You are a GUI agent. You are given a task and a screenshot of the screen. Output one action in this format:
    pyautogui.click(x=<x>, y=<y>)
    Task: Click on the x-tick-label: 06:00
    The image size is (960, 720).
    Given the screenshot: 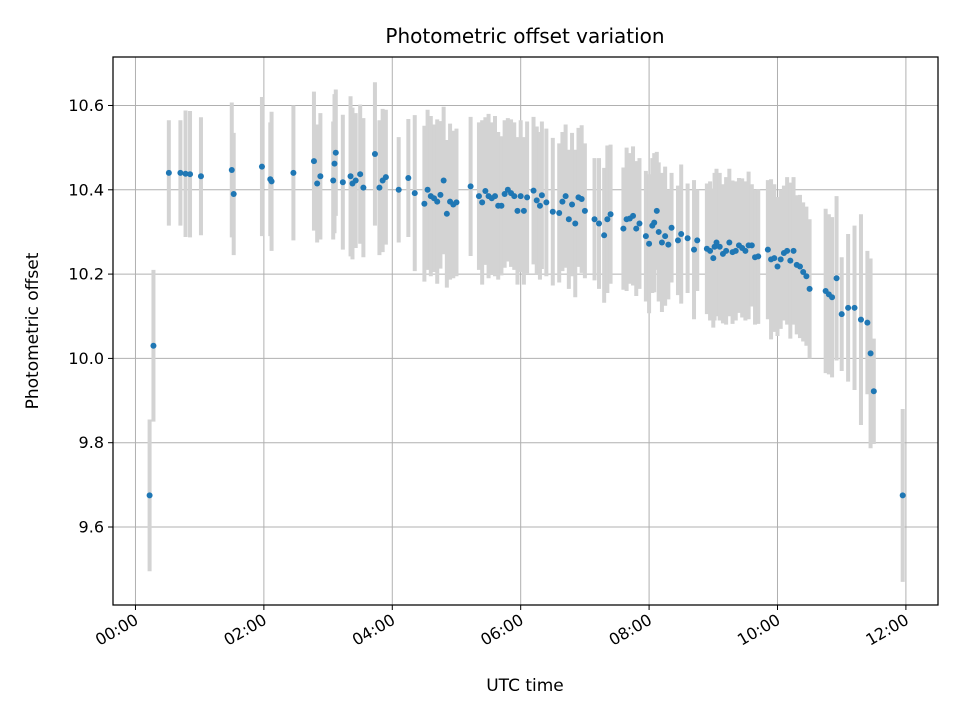 What is the action you would take?
    pyautogui.click(x=501, y=630)
    